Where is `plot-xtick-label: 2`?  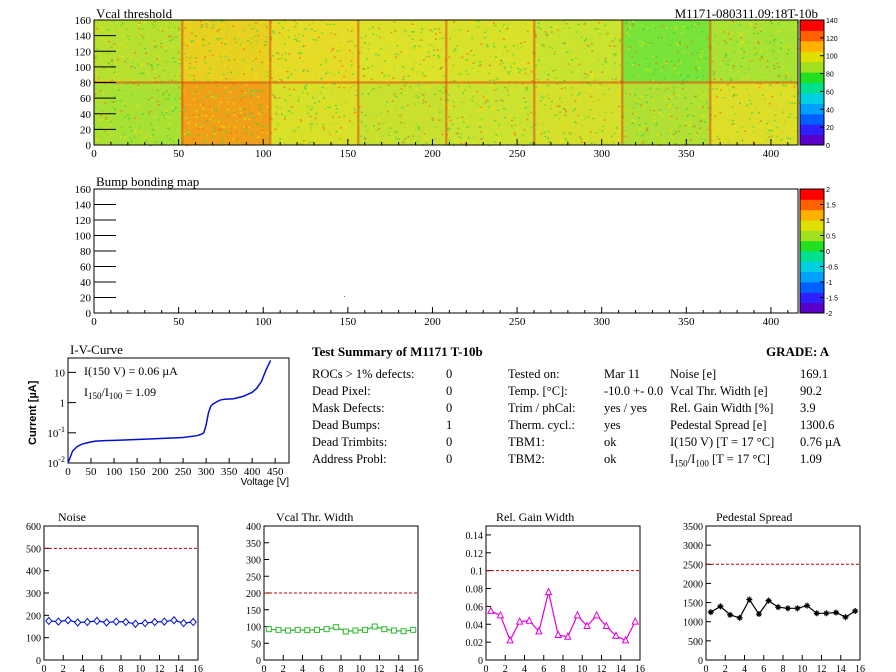 plot-xtick-label: 2 is located at coordinates (505, 668).